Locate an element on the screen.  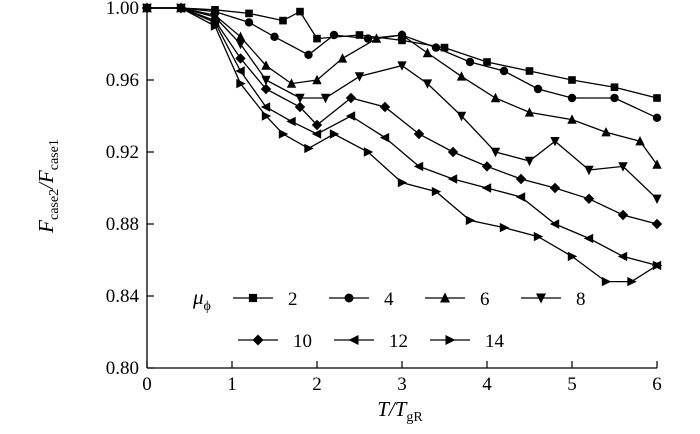
x-tick-label: 3 is located at coordinates (402, 384).